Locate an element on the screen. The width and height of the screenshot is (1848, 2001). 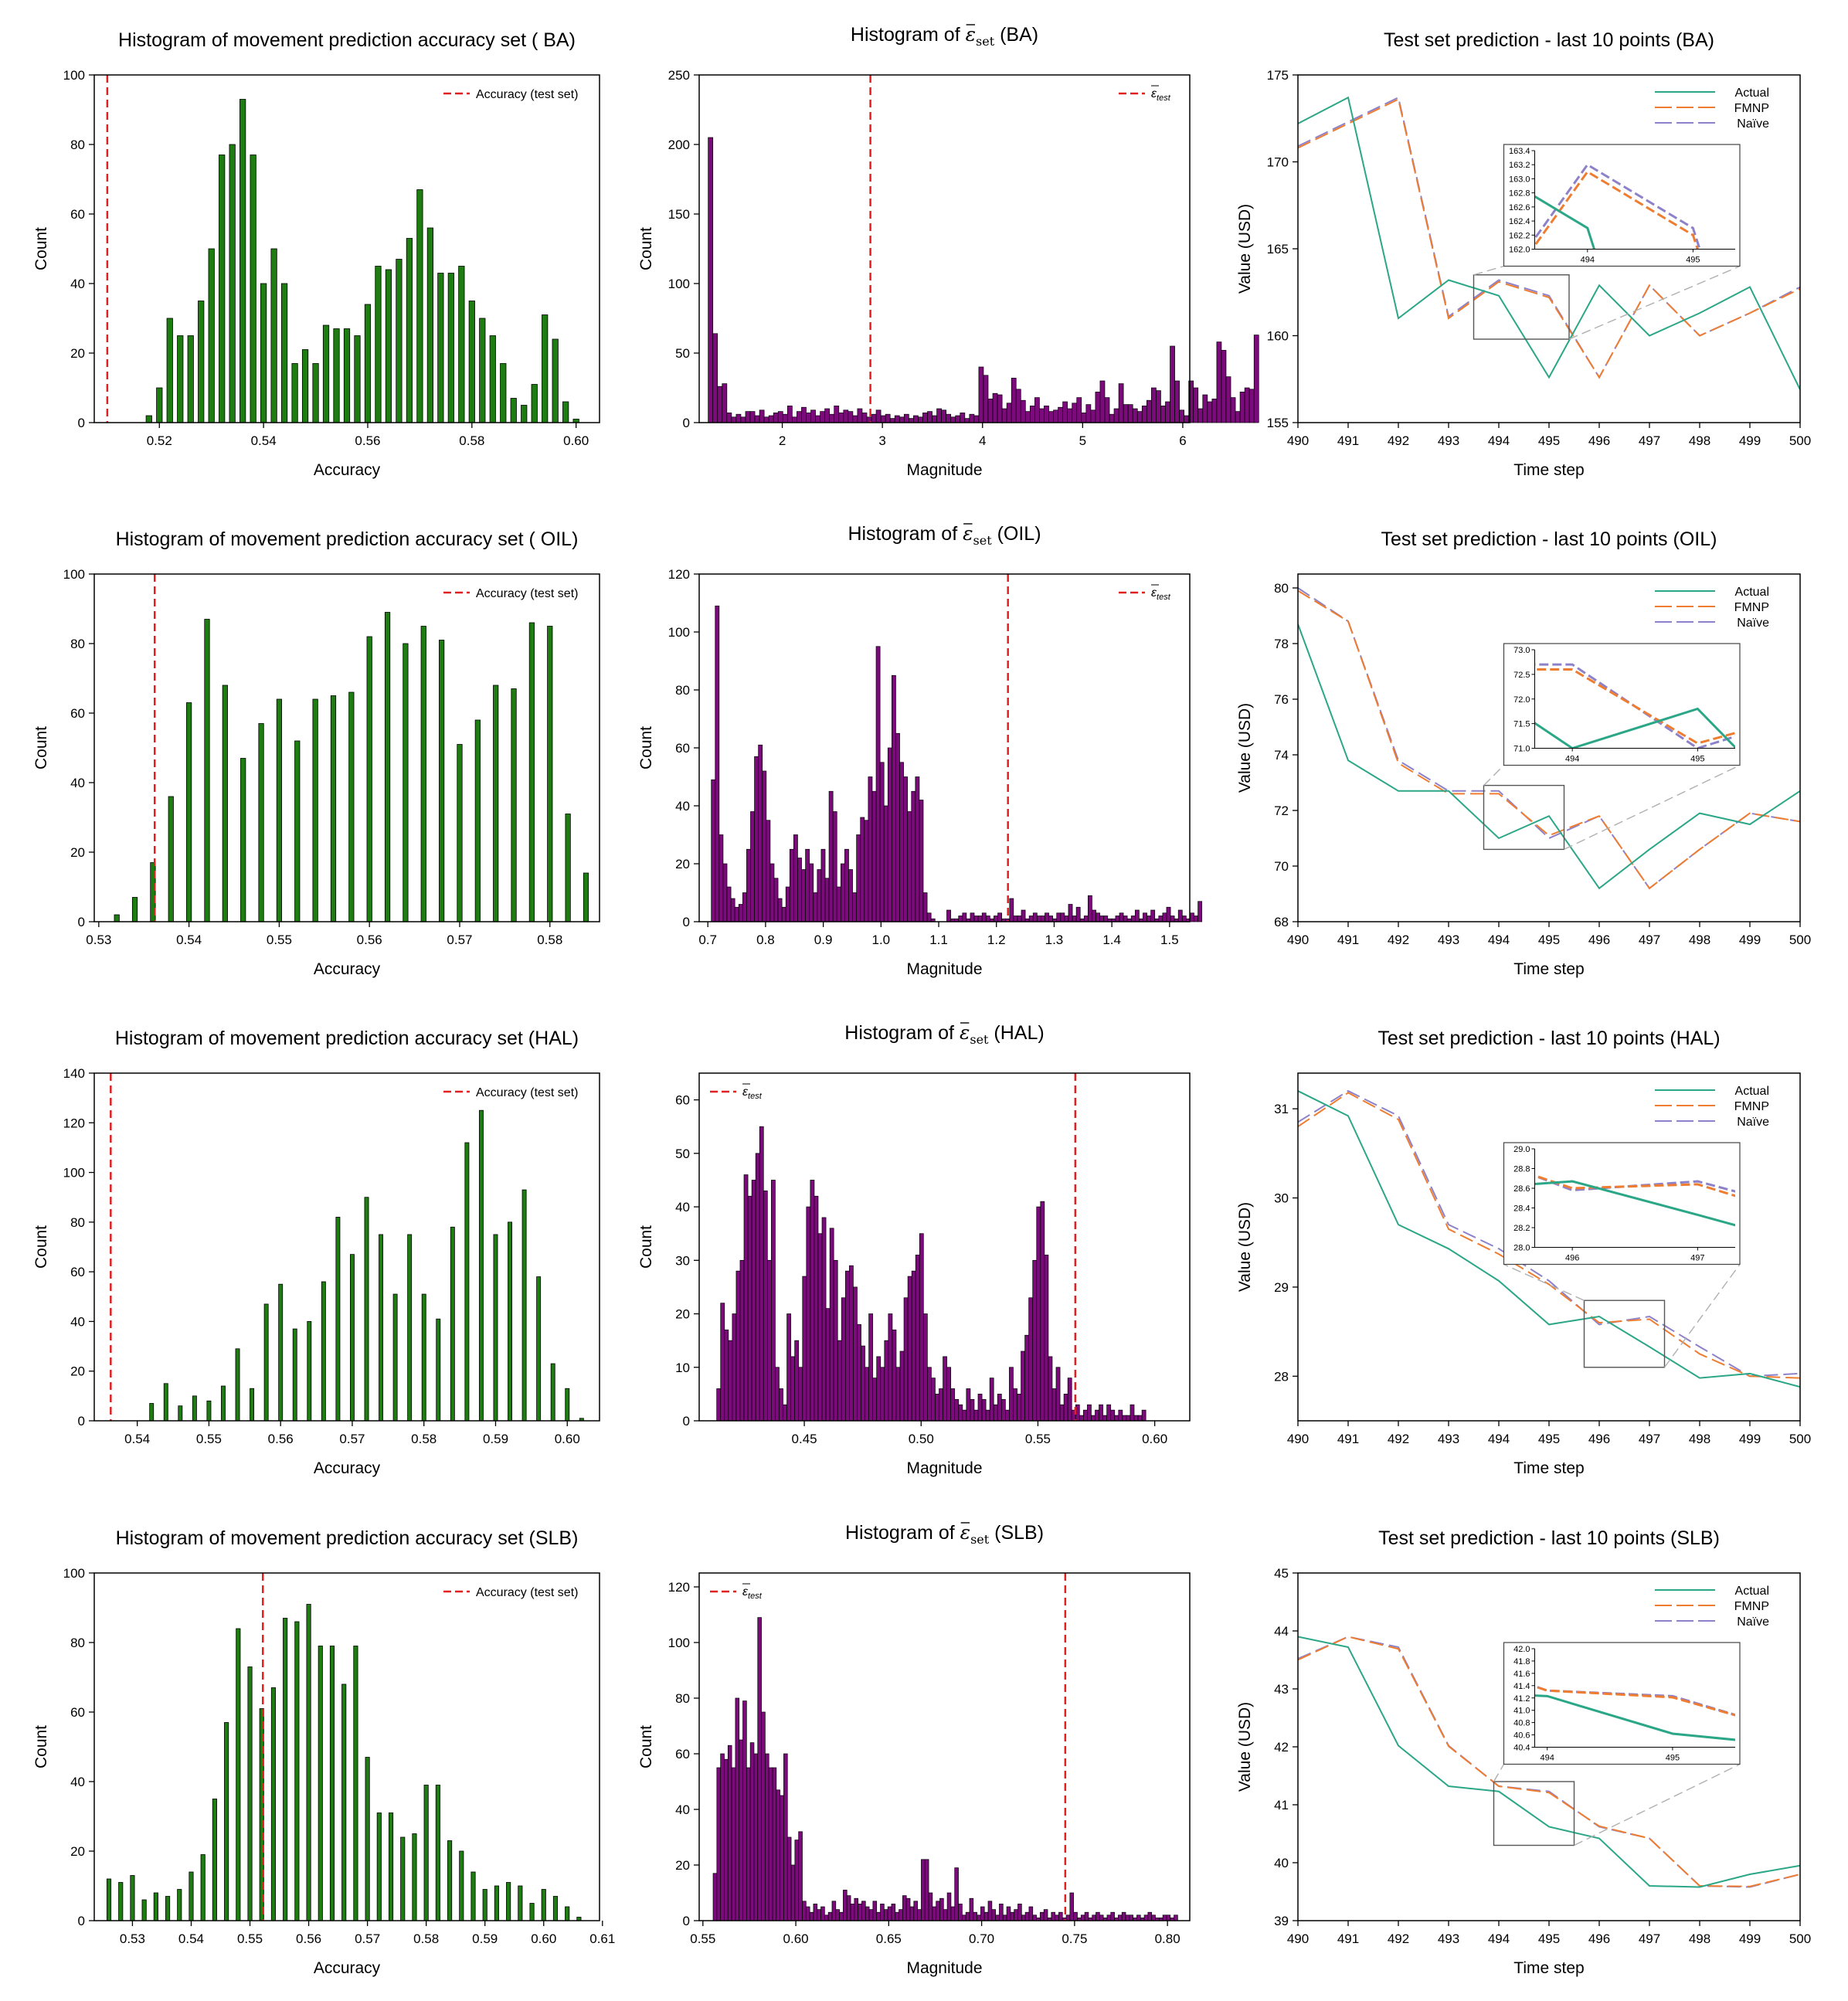
y-tick-label: 40 is located at coordinates (78, 1321).